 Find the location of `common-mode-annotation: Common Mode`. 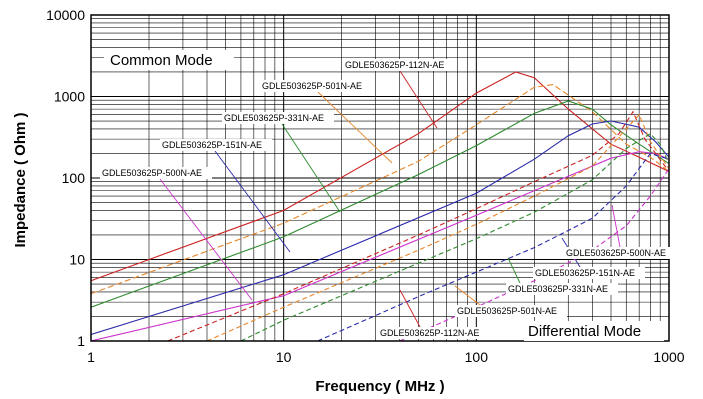

common-mode-annotation: Common Mode is located at coordinates (169, 60).